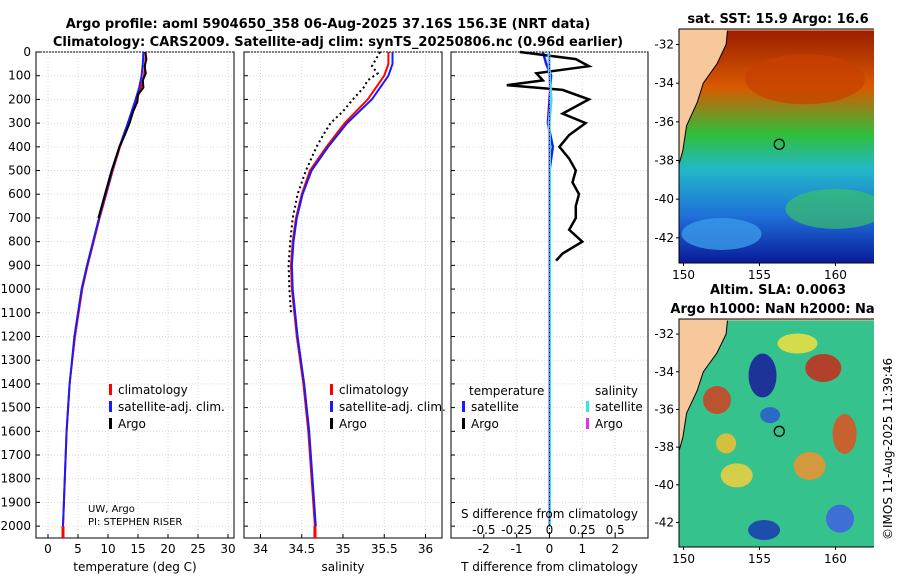 Image resolution: width=900 pixels, height=580 pixels. Describe the element at coordinates (353, 424) in the screenshot. I see `salinity-legend-label: Argo` at that location.